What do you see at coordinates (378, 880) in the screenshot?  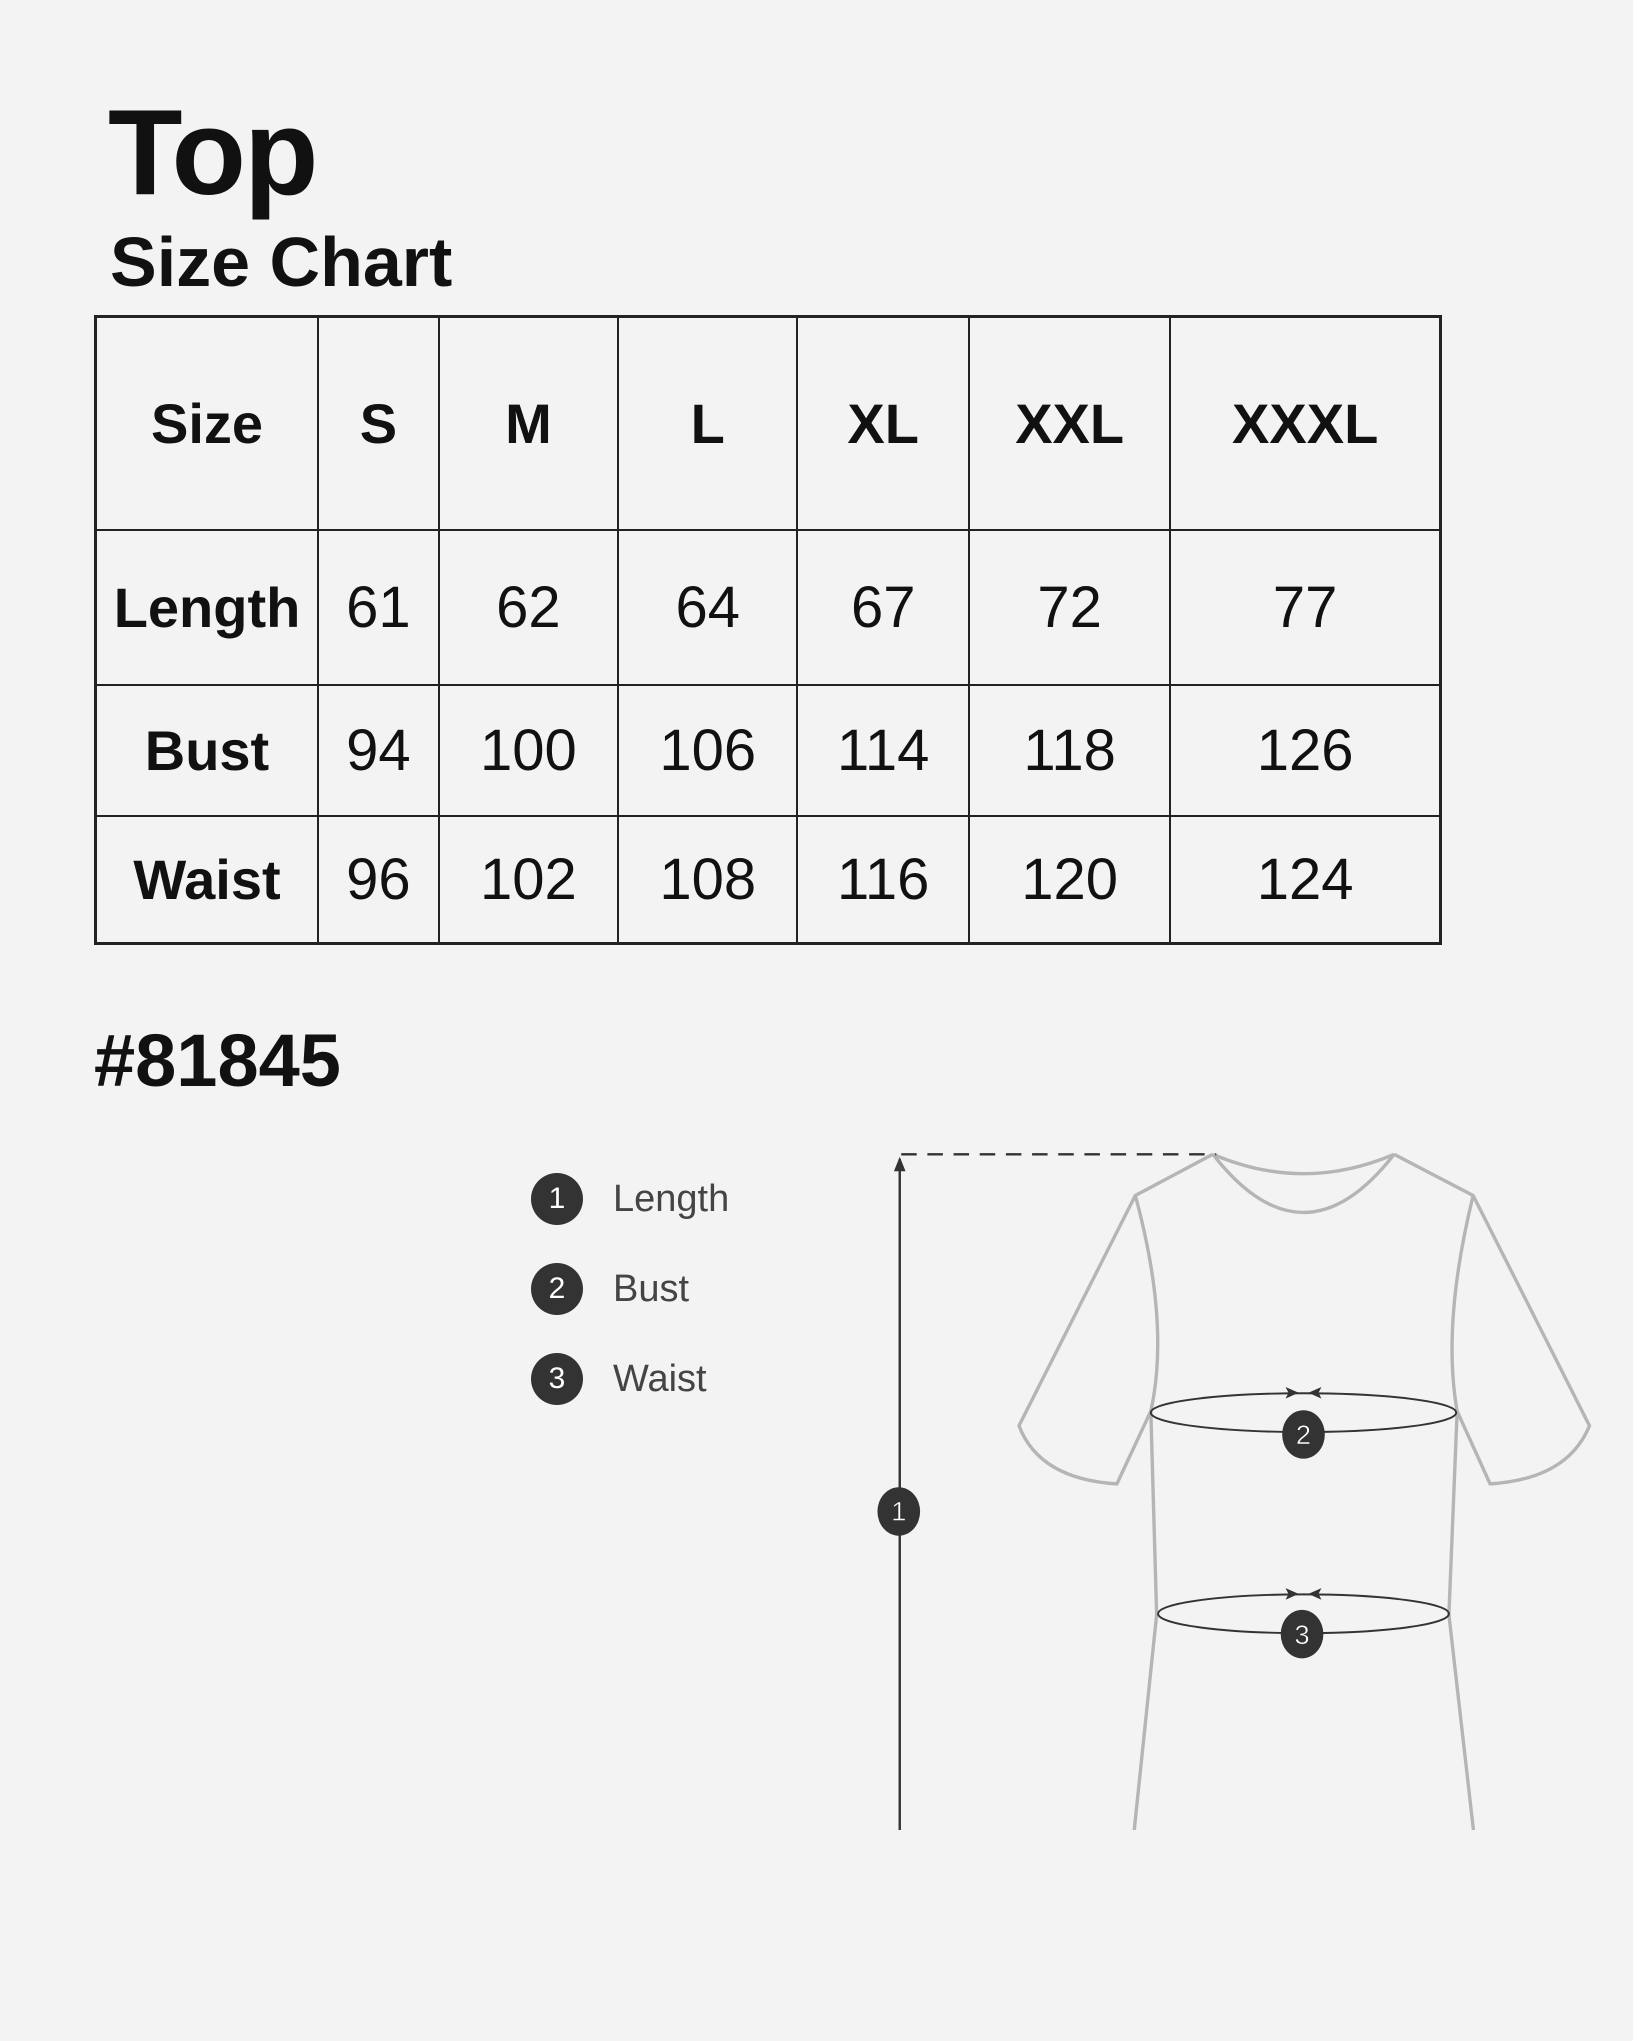 I see `table-cell: 96` at bounding box center [378, 880].